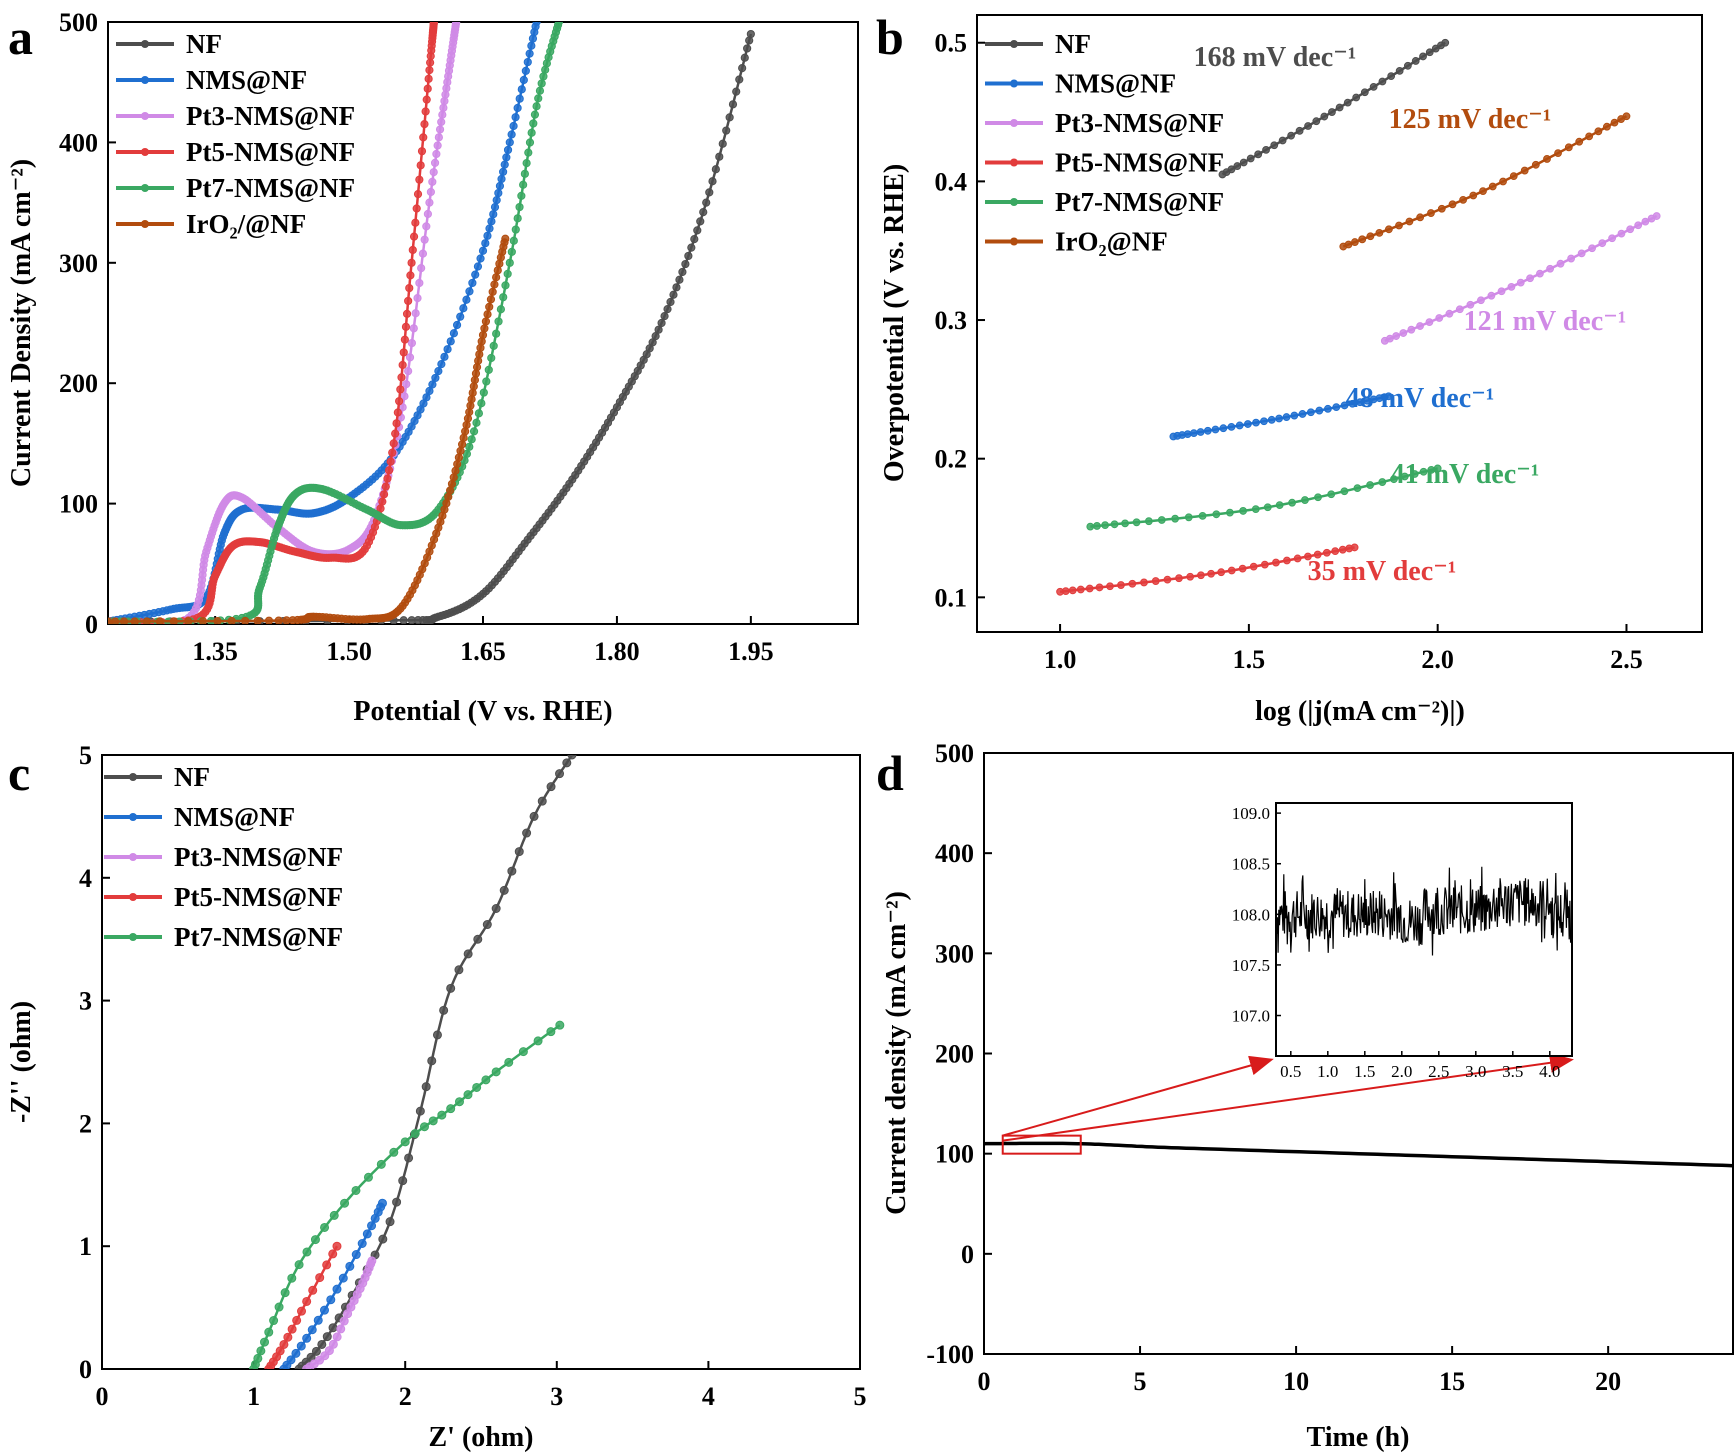 This screenshot has width=1736, height=1453. Describe the element at coordinates (307, 430) in the screenshot. I see `chart-a-series-line` at that location.